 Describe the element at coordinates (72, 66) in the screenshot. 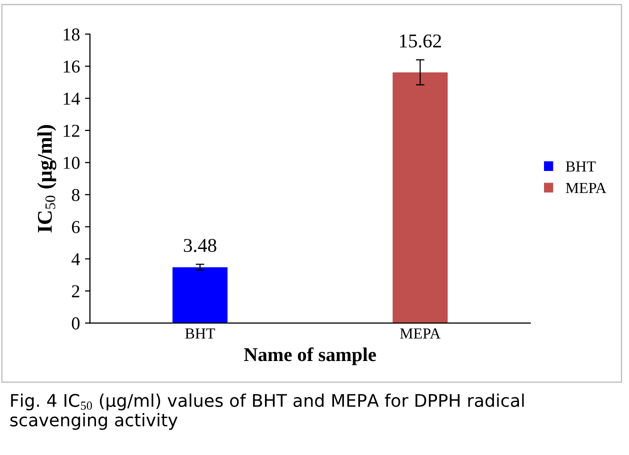

I see `y-tick-label: 16` at that location.